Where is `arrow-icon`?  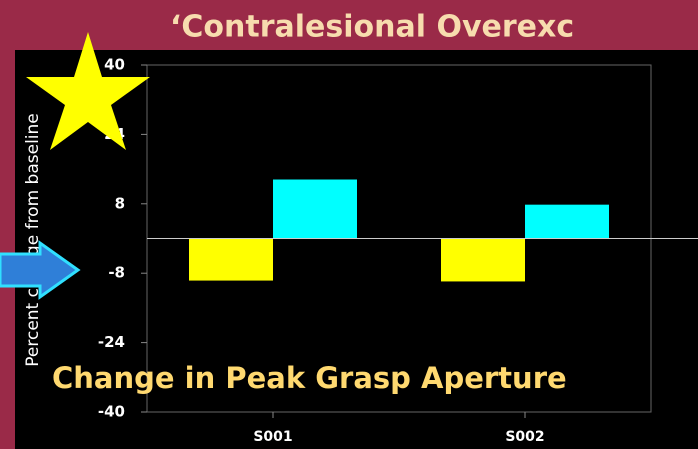
arrow-icon is located at coordinates (40, 270).